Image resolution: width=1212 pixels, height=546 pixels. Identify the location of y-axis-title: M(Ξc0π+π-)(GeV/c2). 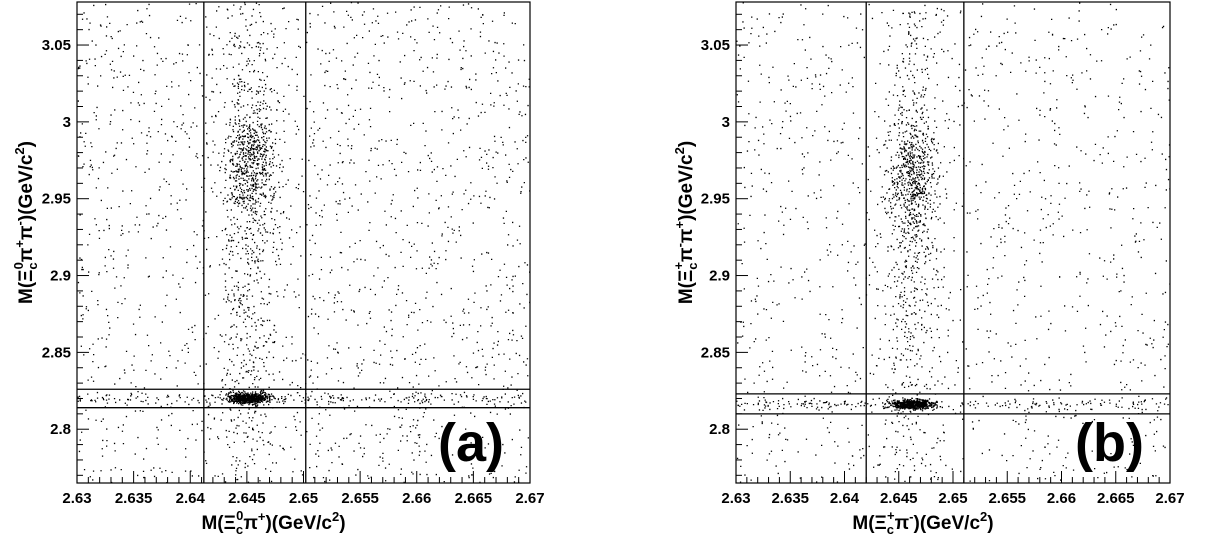
(25, 222).